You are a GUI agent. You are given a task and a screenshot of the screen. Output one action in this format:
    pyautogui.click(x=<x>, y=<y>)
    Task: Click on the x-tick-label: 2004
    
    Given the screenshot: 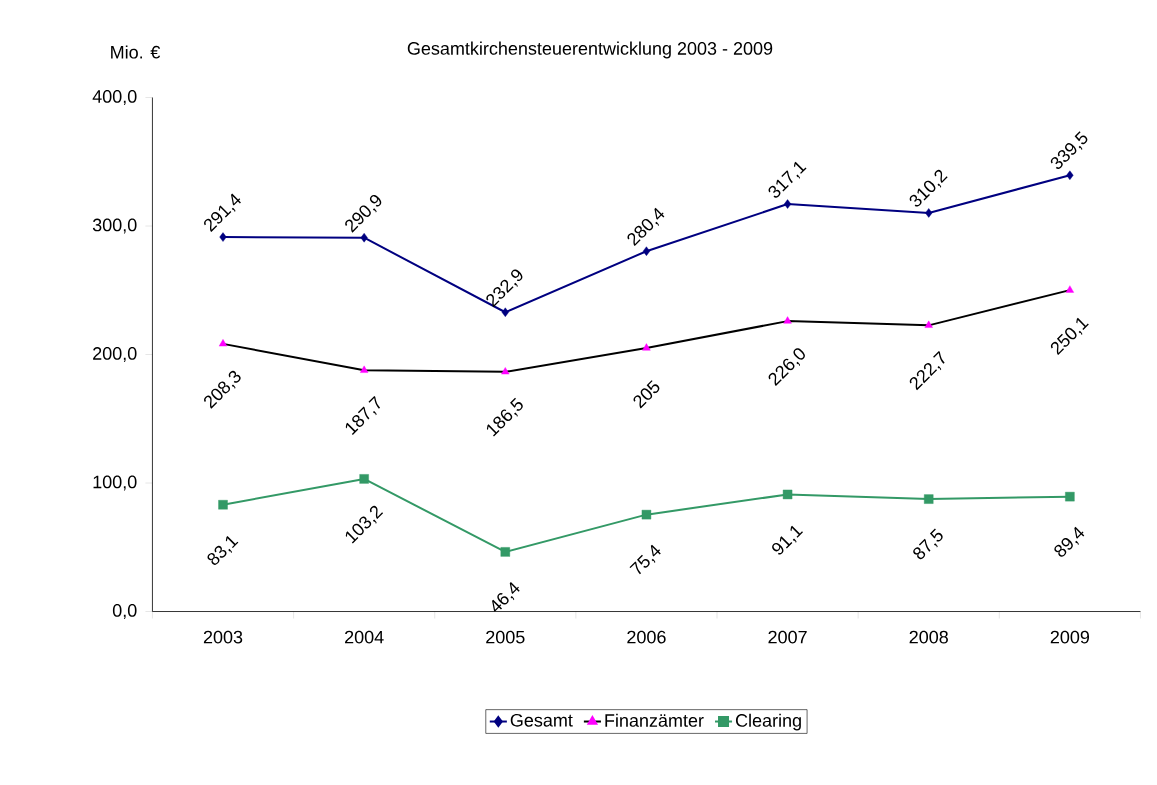 What is the action you would take?
    pyautogui.click(x=364, y=637)
    